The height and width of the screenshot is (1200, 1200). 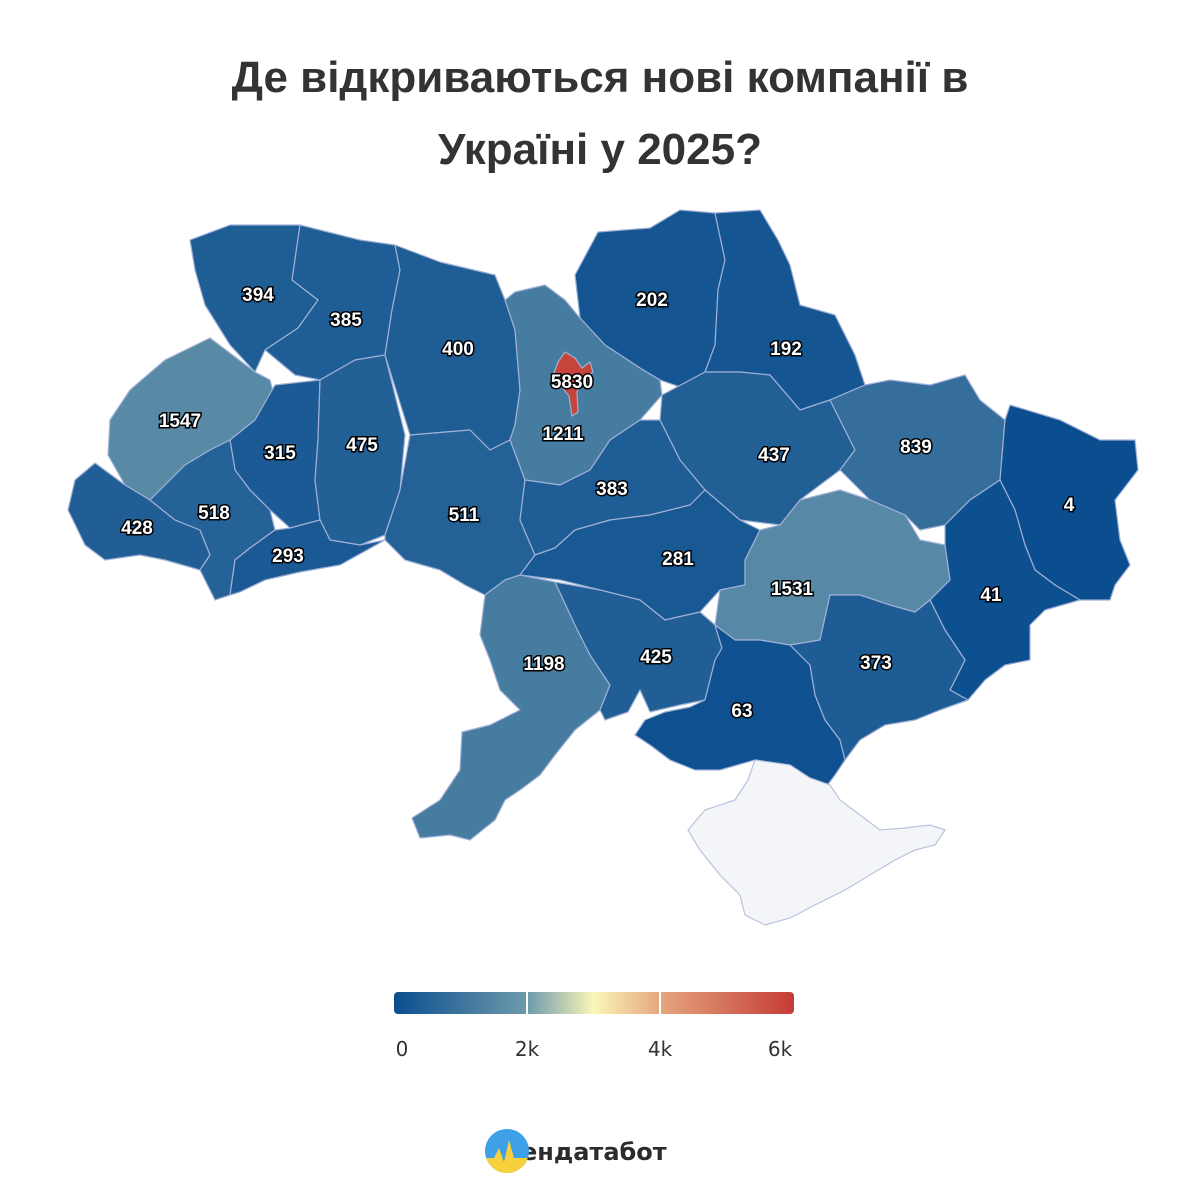 I want to click on value-label-dnipropetrovsk: 1531, so click(x=792, y=589).